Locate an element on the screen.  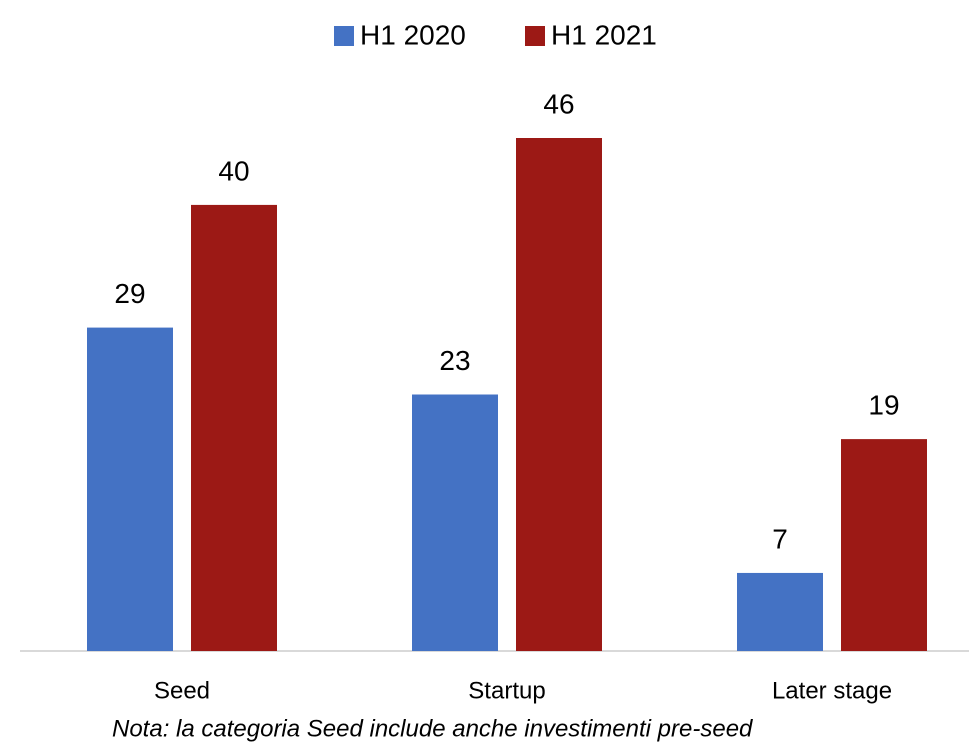
x-tick-label: Later stage is located at coordinates (832, 690).